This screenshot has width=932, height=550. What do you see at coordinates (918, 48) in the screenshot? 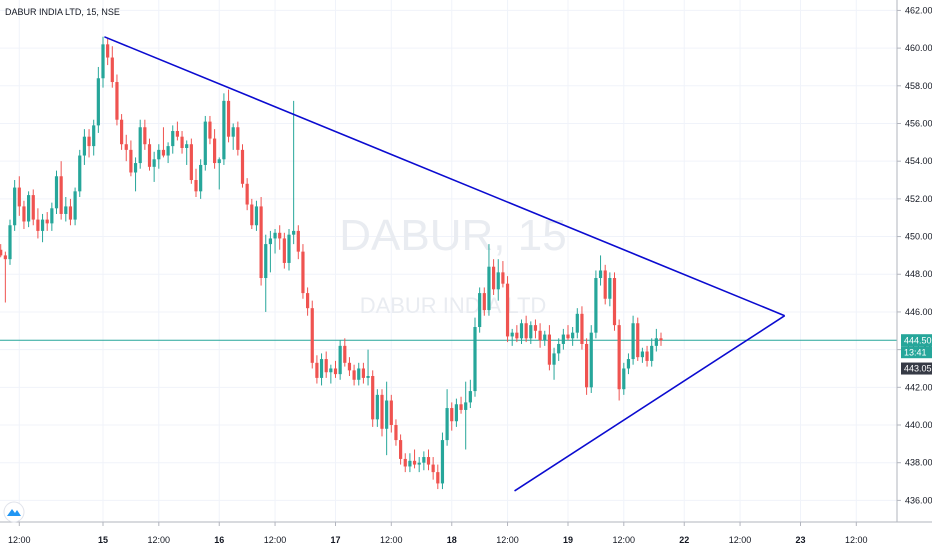
I see `price-axis-label: 460.00` at bounding box center [918, 48].